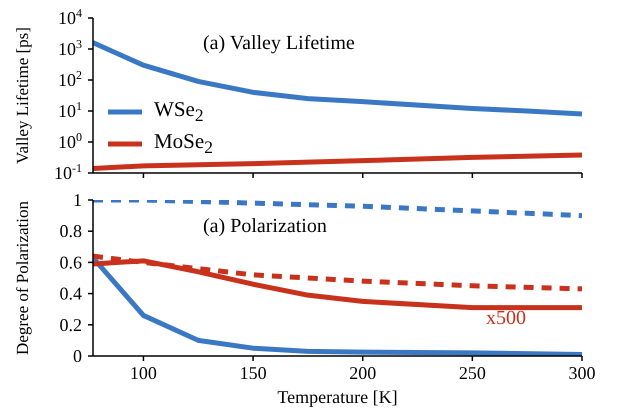 This screenshot has width=636, height=420. What do you see at coordinates (362, 373) in the screenshot?
I see `x-tick-label: 200` at bounding box center [362, 373].